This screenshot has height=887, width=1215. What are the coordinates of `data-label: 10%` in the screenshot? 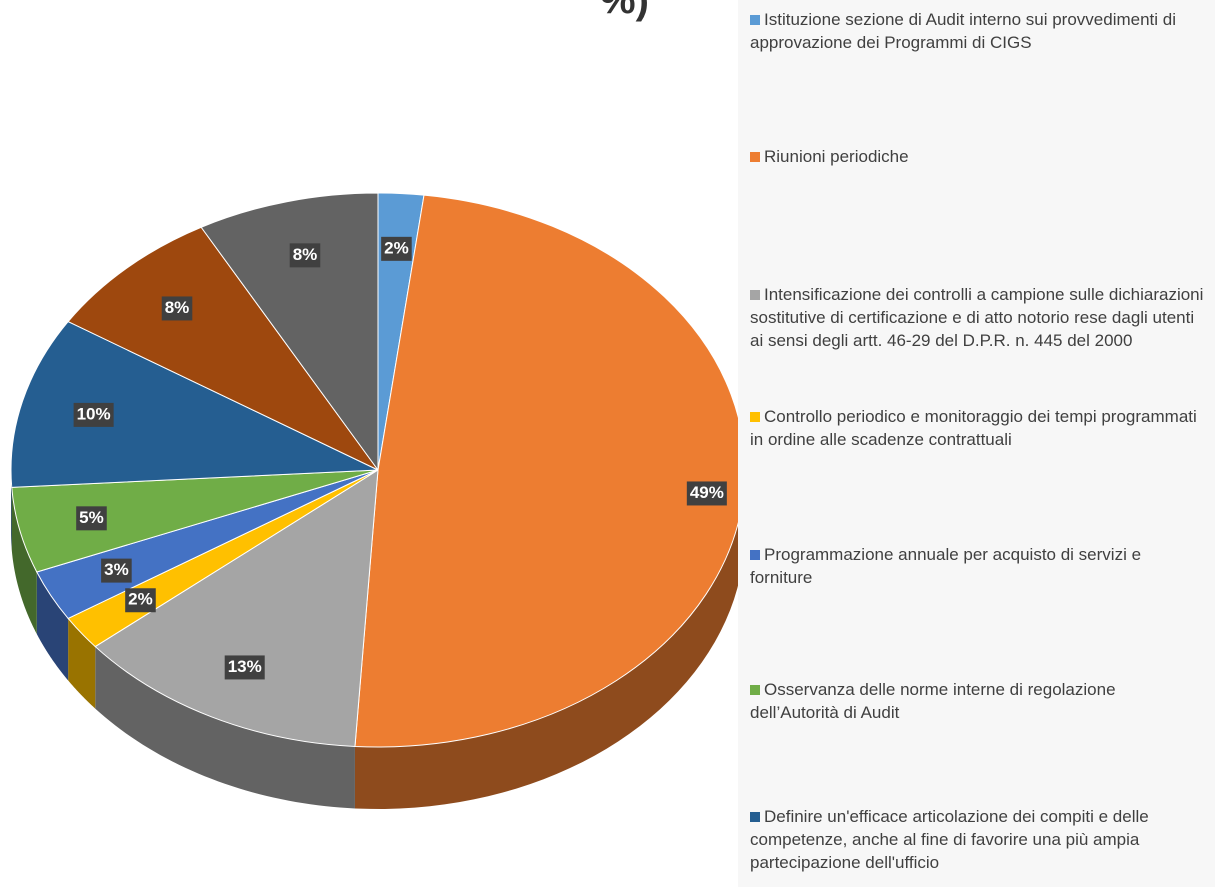 It's located at (94, 413).